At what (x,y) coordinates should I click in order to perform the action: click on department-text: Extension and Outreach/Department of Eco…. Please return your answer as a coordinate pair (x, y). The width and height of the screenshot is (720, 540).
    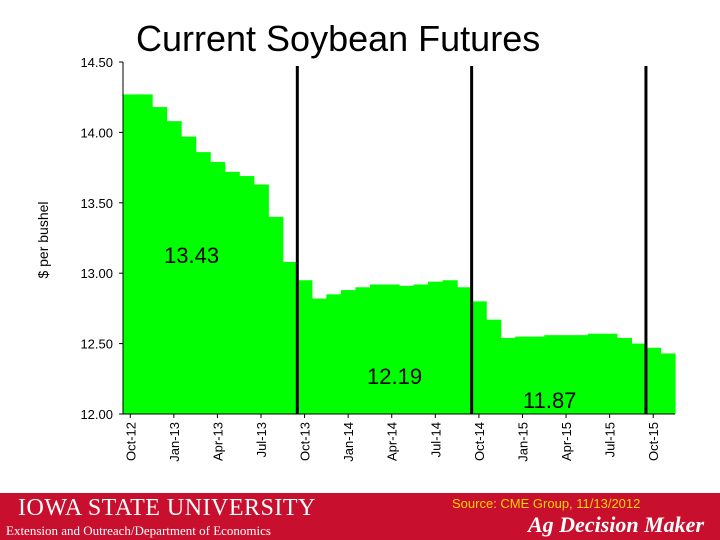
    Looking at the image, I should click on (138, 530).